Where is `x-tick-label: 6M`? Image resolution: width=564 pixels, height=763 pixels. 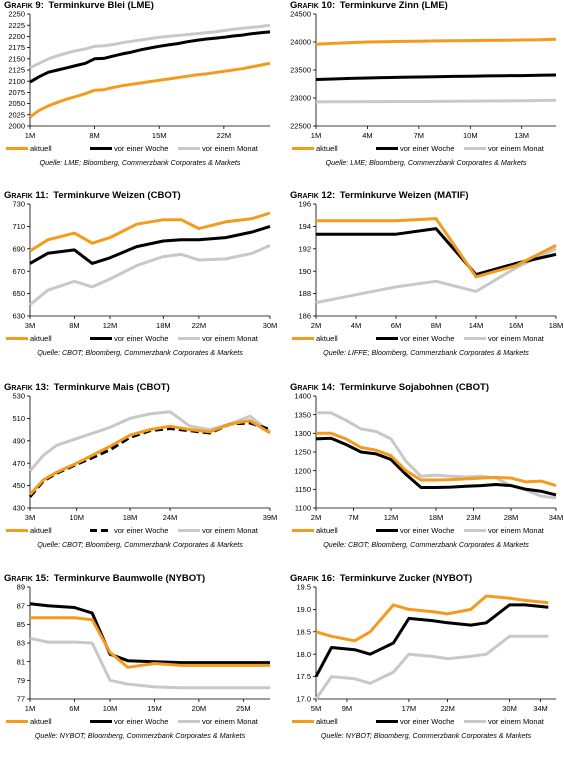 x-tick-label: 6M is located at coordinates (74, 708).